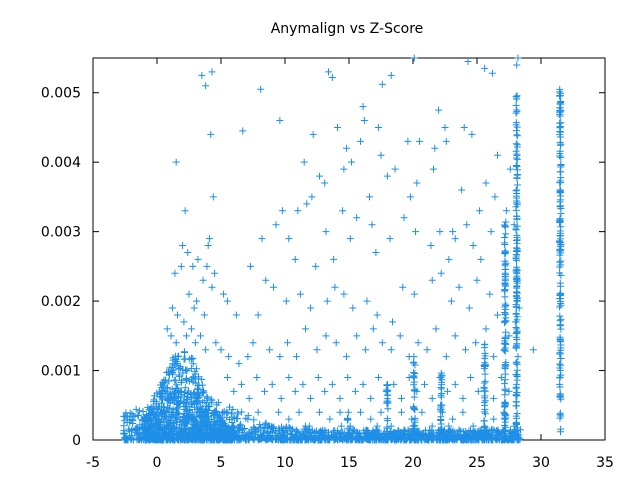 The image size is (640, 480). I want to click on x-tick-label: 15, so click(349, 463).